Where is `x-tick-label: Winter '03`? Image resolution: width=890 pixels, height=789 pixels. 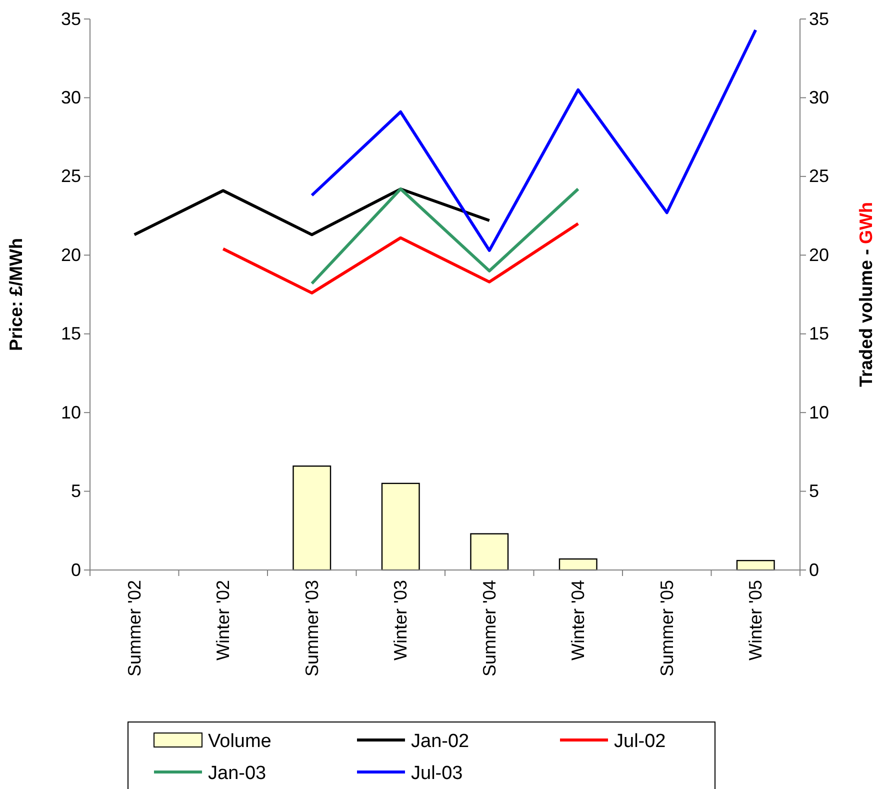
x-tick-label: Winter '03 is located at coordinates (400, 620).